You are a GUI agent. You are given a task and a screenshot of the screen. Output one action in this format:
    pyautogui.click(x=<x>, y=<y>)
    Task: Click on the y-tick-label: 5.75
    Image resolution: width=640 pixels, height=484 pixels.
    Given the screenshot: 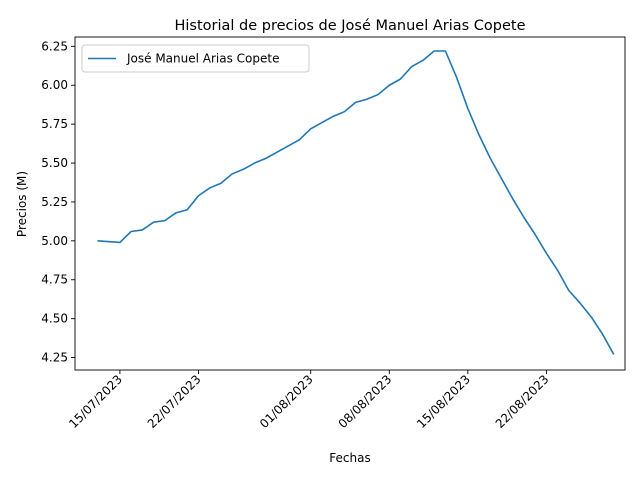 What is the action you would take?
    pyautogui.click(x=54, y=124)
    